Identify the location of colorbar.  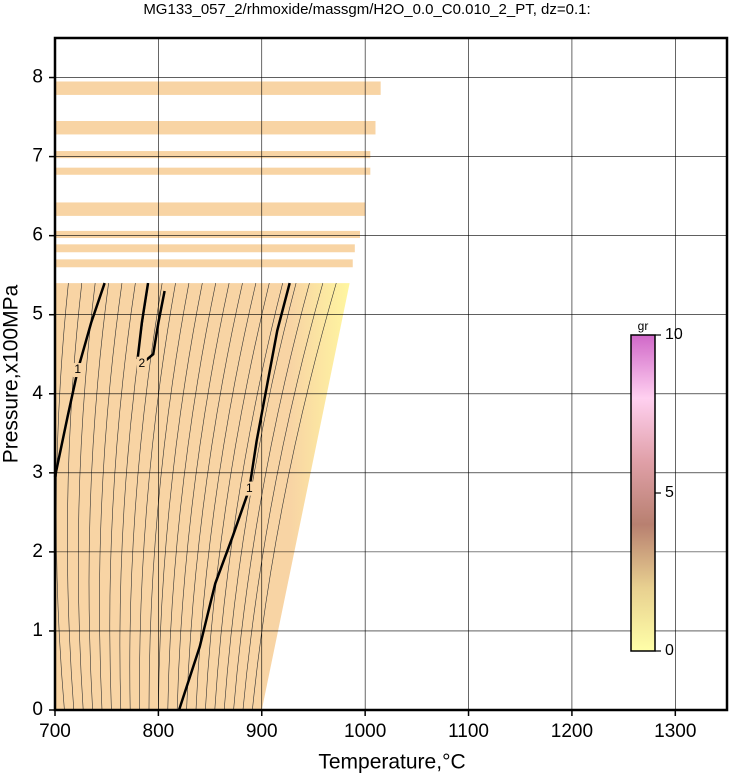
(643, 493).